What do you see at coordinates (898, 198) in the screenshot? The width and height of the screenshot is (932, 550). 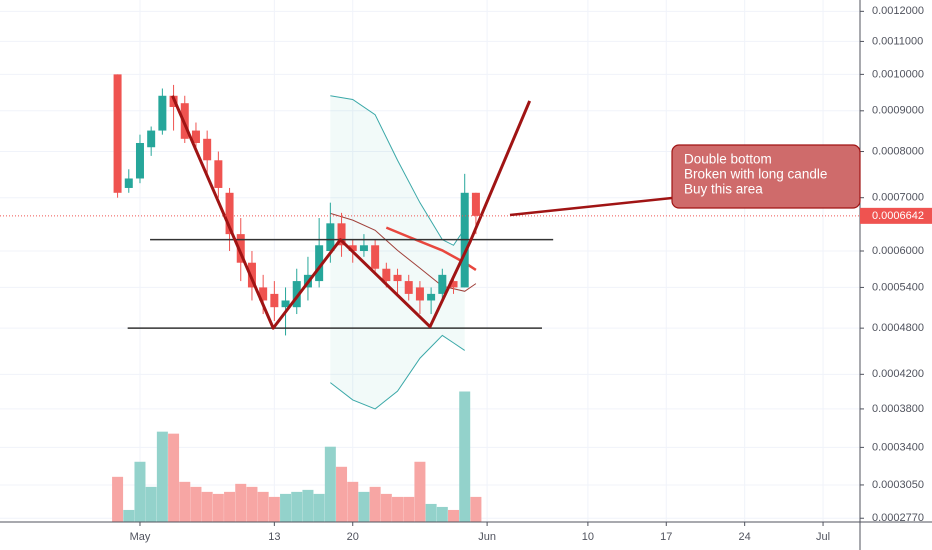 I see `y-tick-label: 0.0007000` at bounding box center [898, 198].